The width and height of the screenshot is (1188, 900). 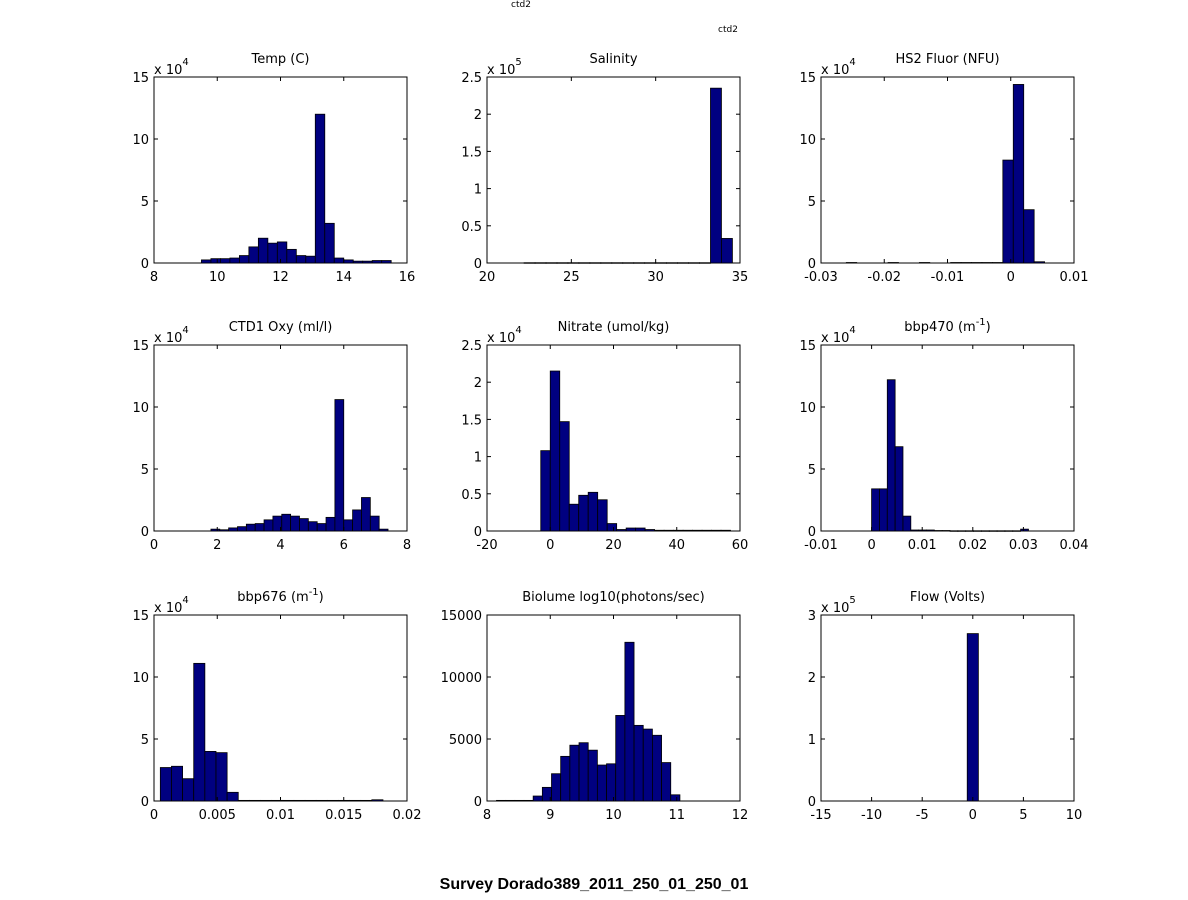 What do you see at coordinates (922, 815) in the screenshot?
I see `x-tick-label: -5` at bounding box center [922, 815].